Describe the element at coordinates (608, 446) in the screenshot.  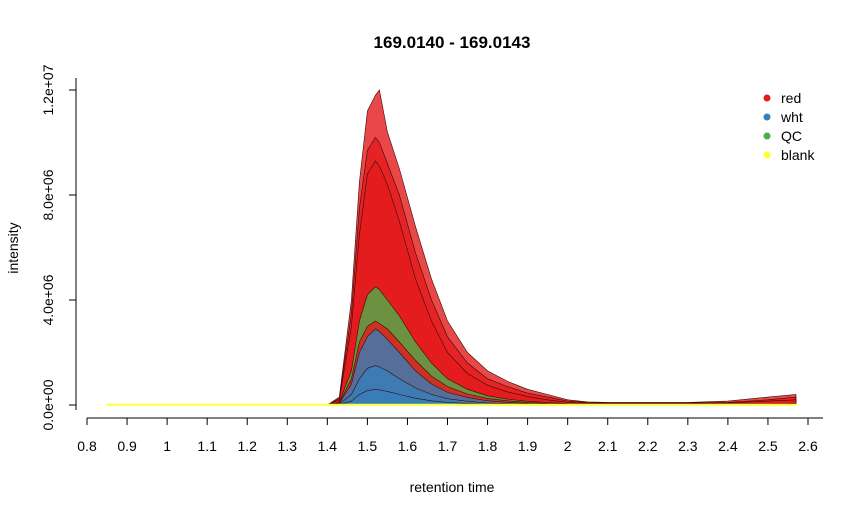
I see `x-tick-label: 2.1` at that location.